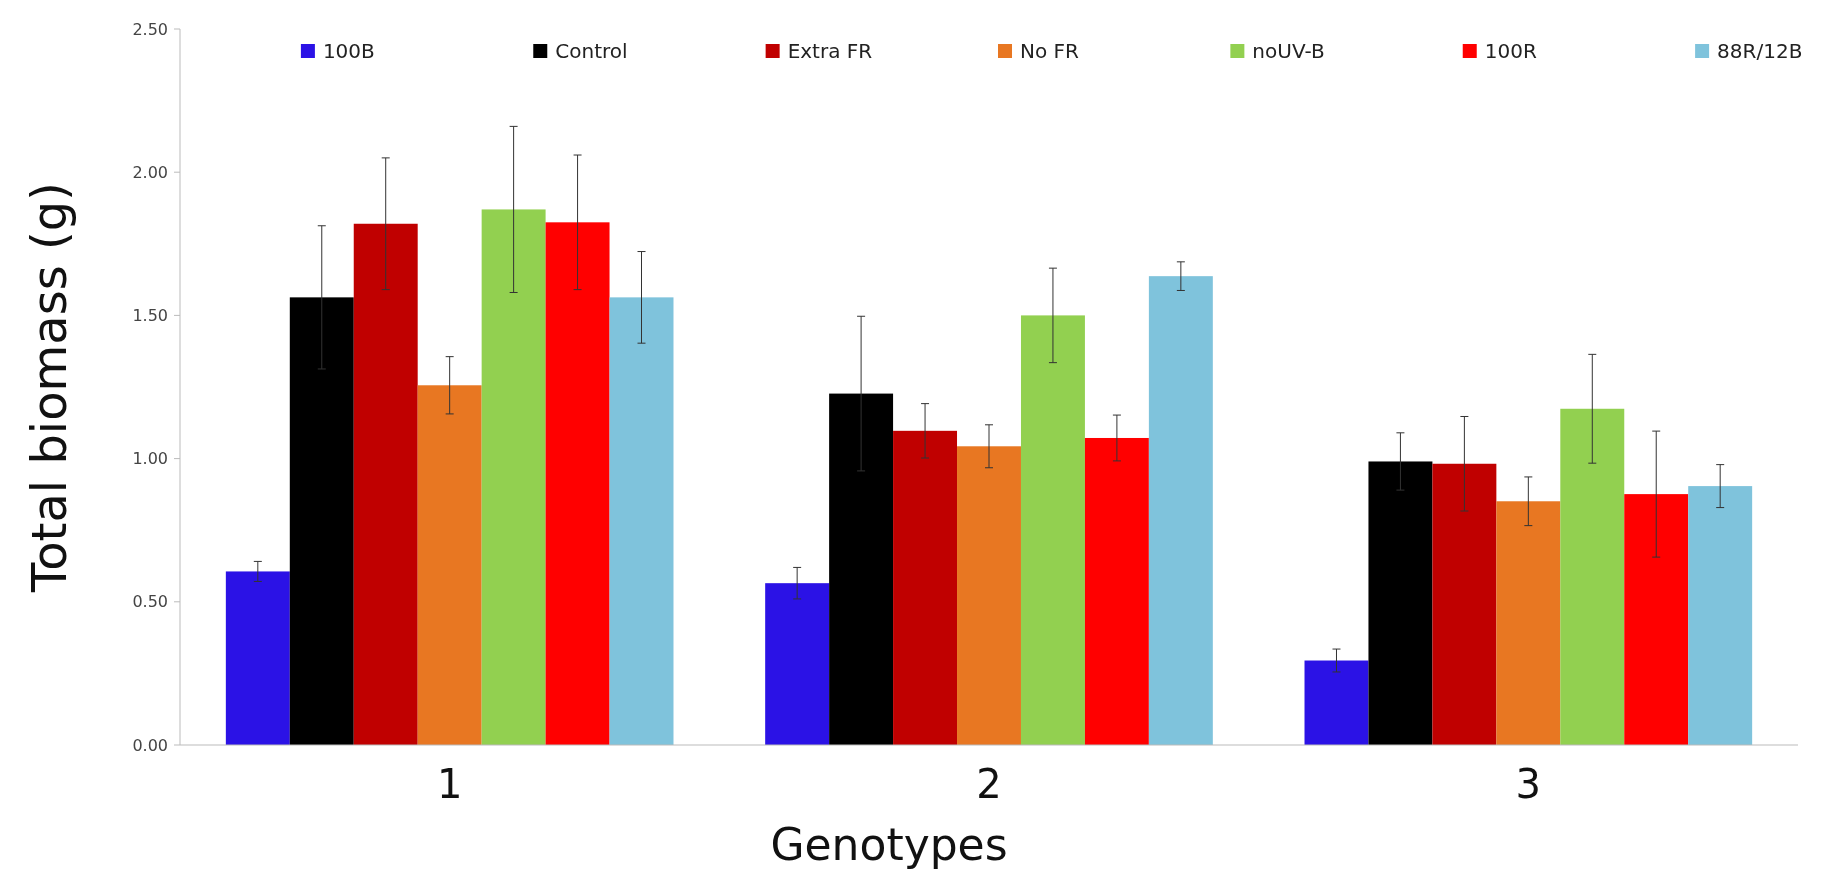 This screenshot has height=892, width=1837. I want to click on x-axis-title: Genotypes, so click(889, 844).